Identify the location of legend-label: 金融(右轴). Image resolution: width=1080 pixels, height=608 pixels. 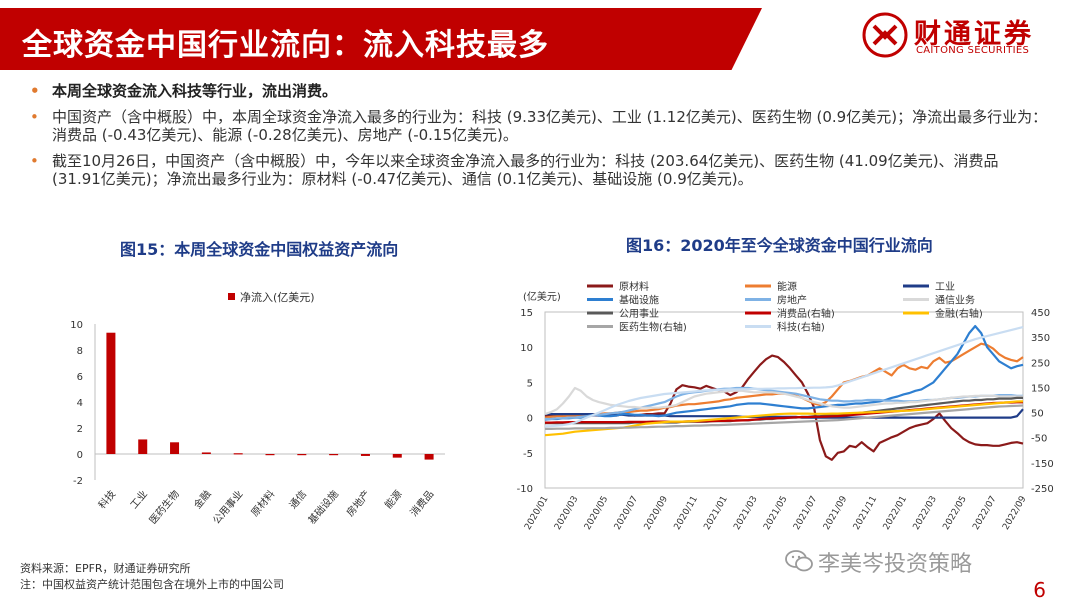
(959, 313).